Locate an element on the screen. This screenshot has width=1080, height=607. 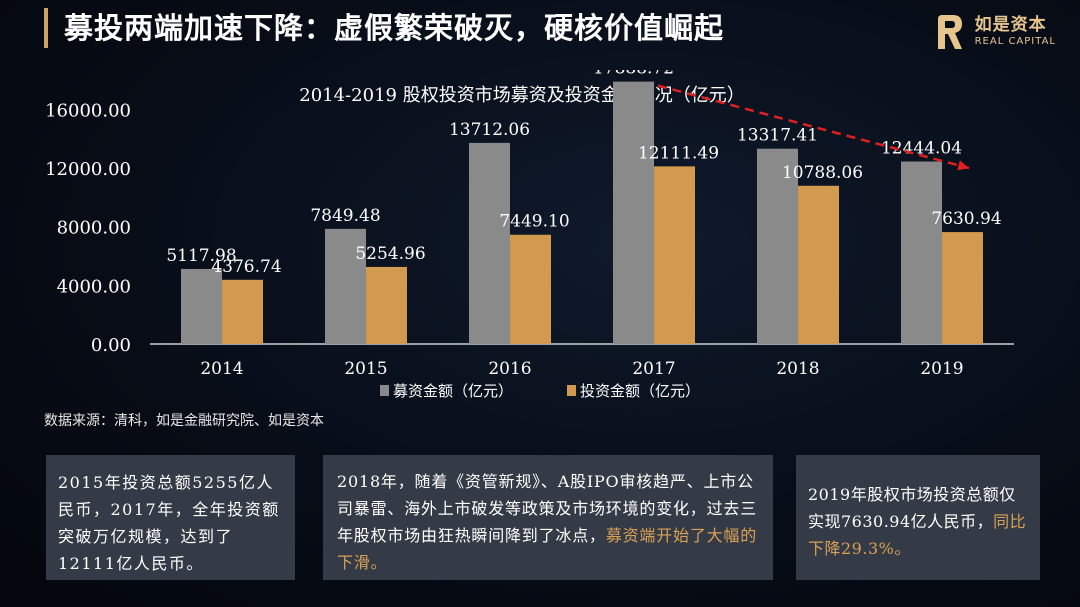
note-2019: 2019年股权市场投资总额仅实现7630.94亿人民币，同比下降29.3%。 is located at coordinates (918, 517).